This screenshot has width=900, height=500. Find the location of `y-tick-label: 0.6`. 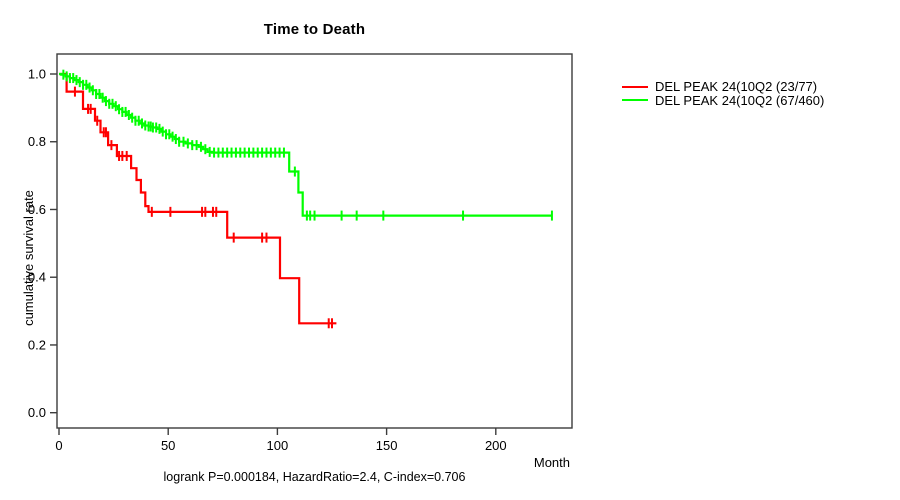

y-tick-label: 0.6 is located at coordinates (37, 209).